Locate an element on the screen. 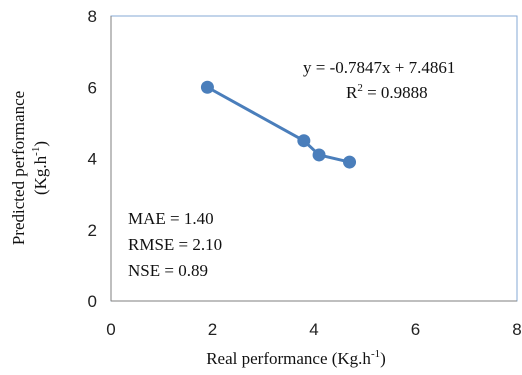 The height and width of the screenshot is (375, 522). y-axis-title: Predicted performance (Kg.h-1) is located at coordinates (29, 168).